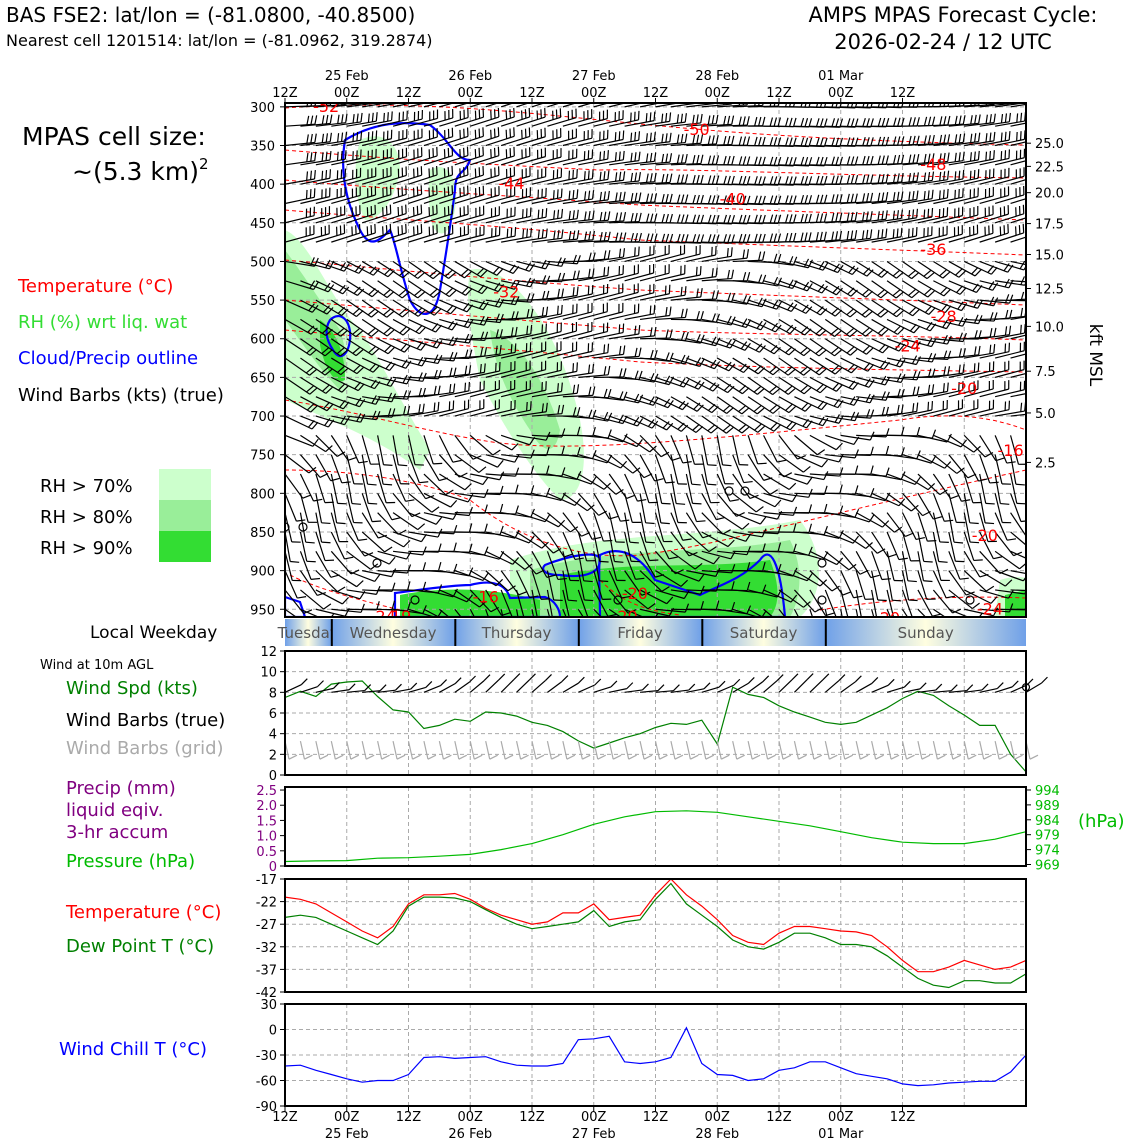  I want to click on dewpoint-line, so click(655, 935).